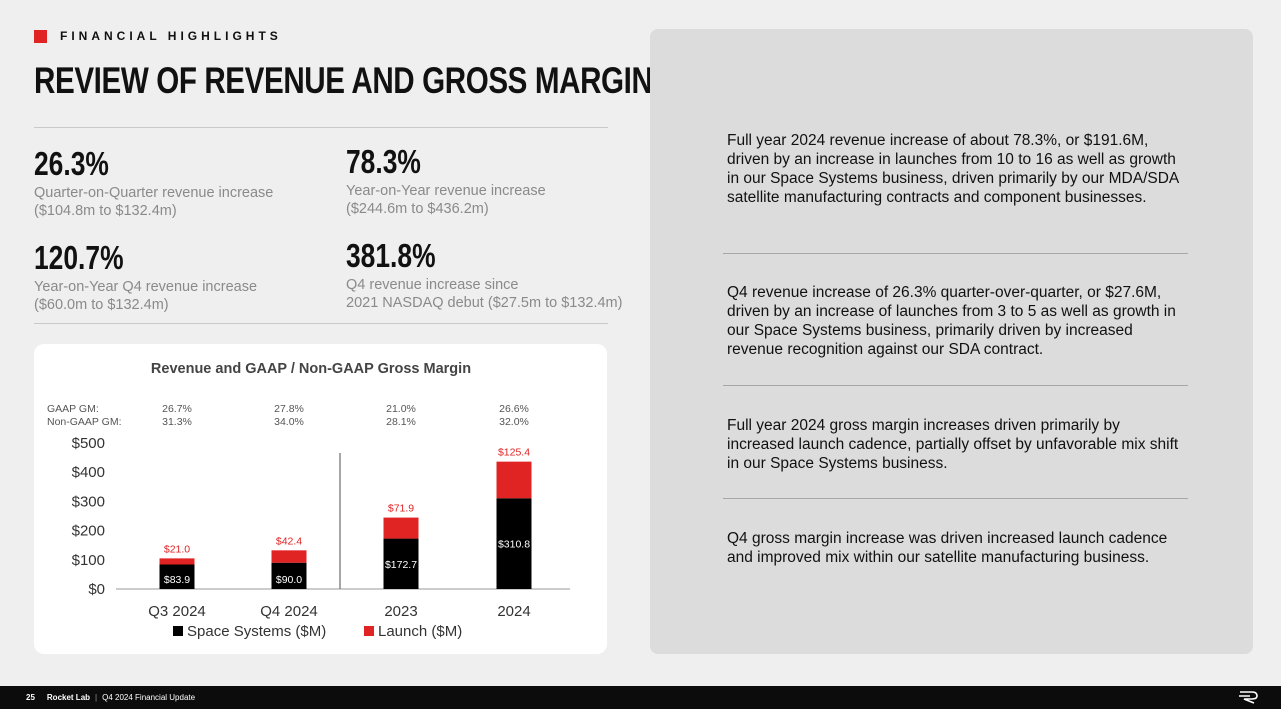 This screenshot has width=1281, height=709. I want to click on launch-value-label: $42.4, so click(289, 541).